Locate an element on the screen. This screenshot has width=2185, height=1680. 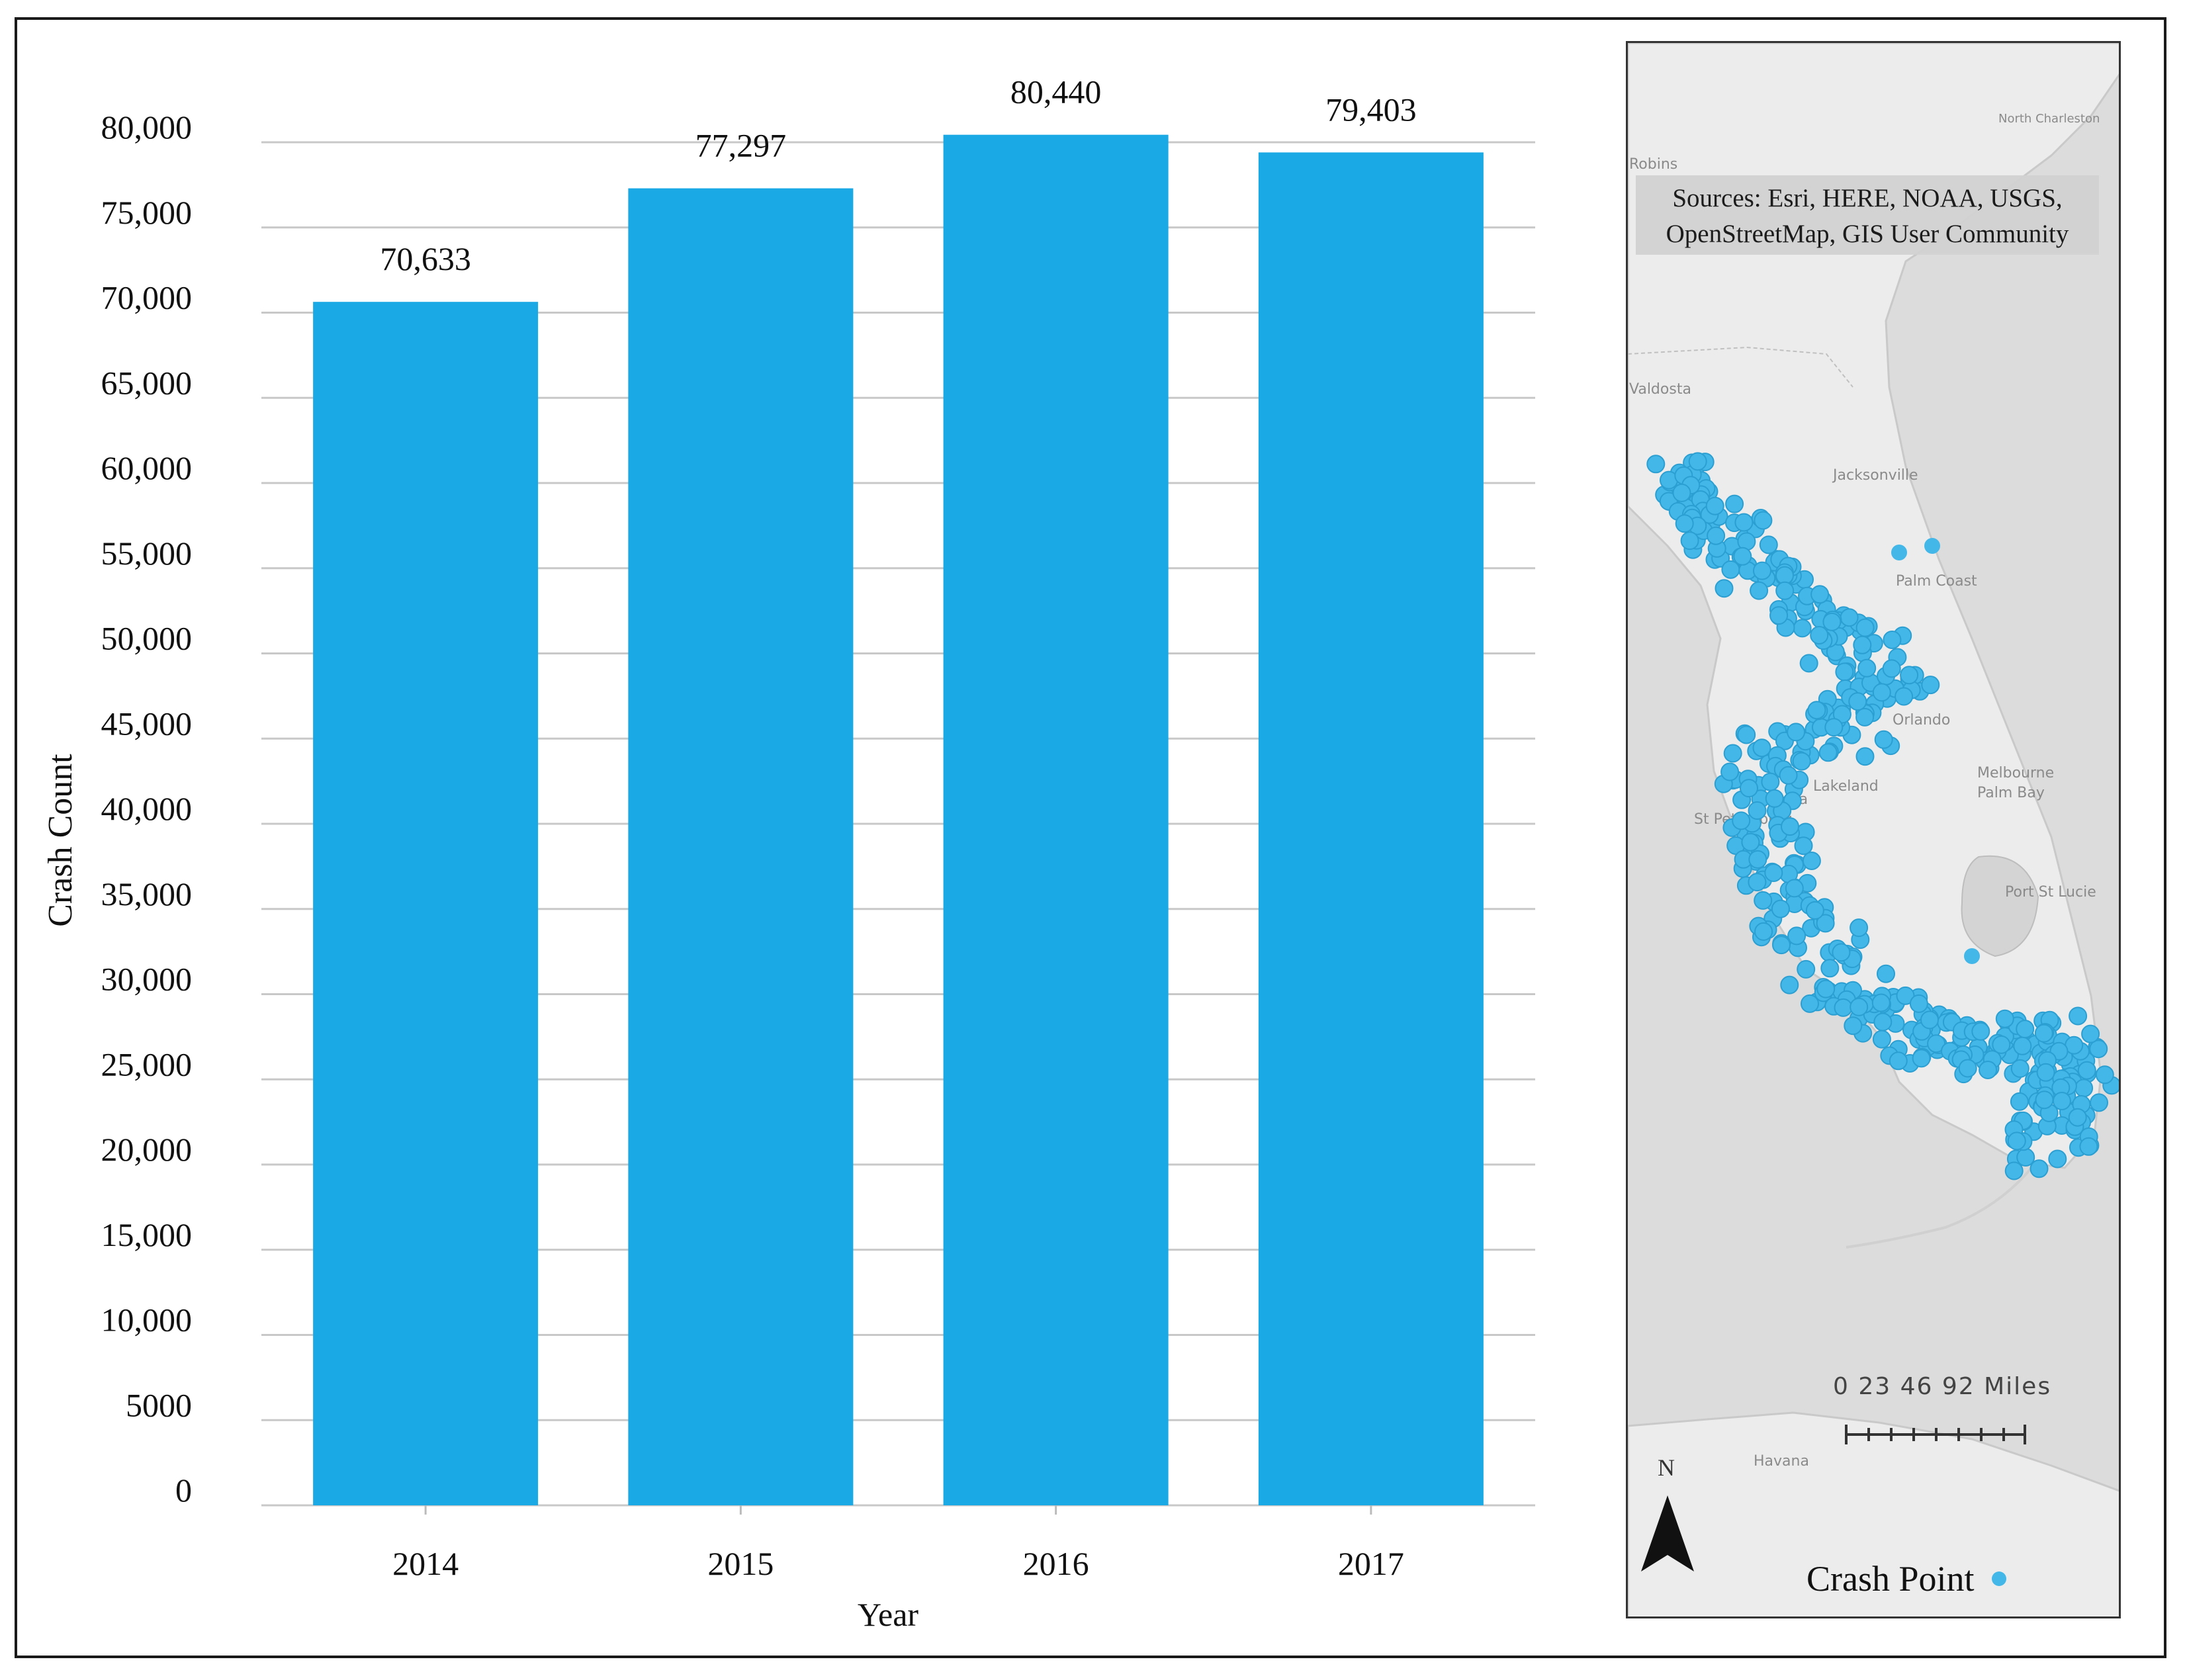
place-label-havana: Havana is located at coordinates (1782, 1462).